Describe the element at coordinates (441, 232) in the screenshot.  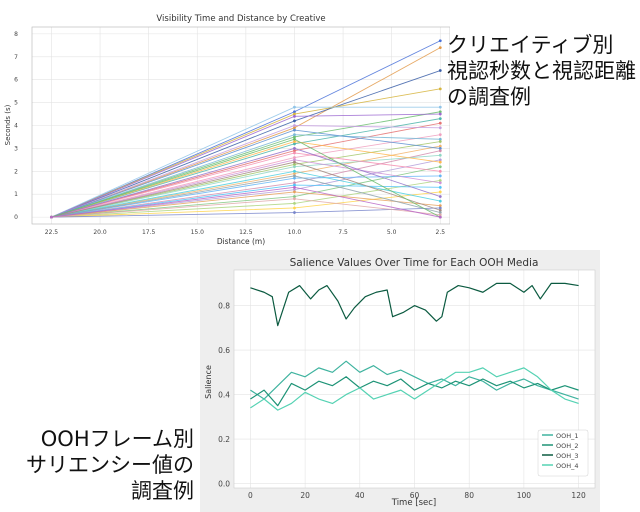
I see `x-tick-label: 2.5` at that location.